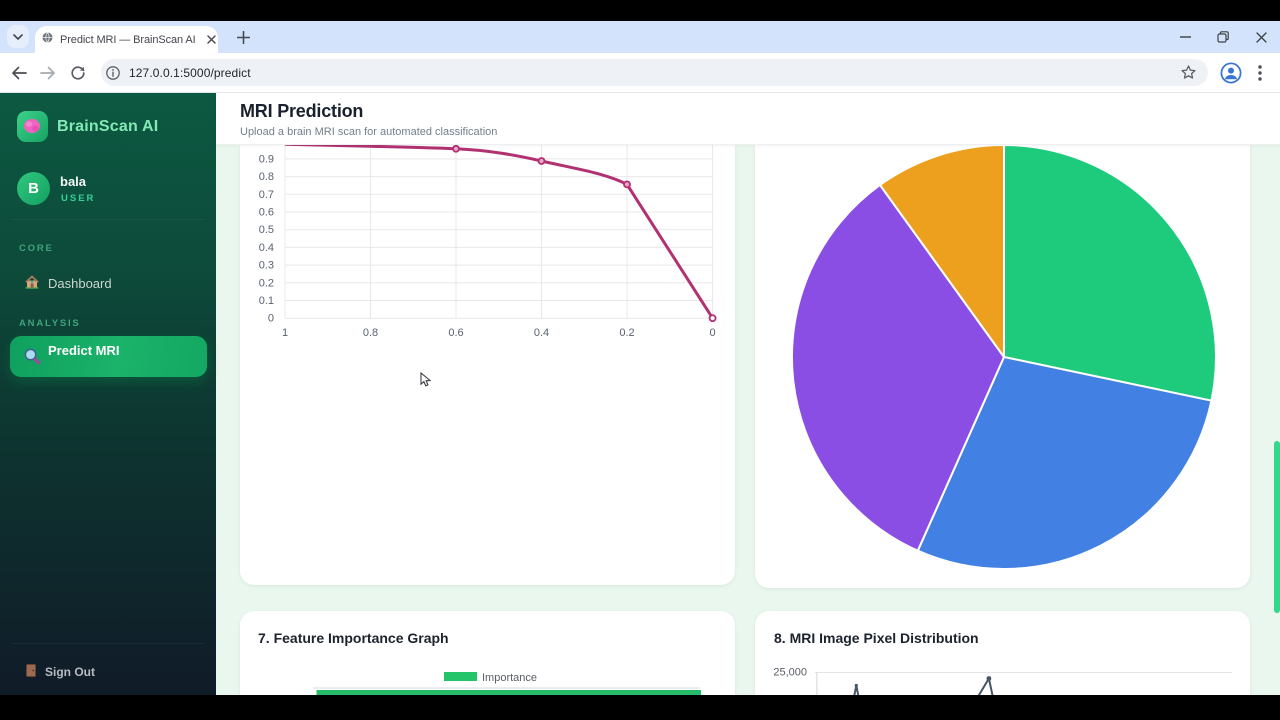 This screenshot has height=720, width=1280. What do you see at coordinates (266, 230) in the screenshot?
I see `svg-text: 0.5` at bounding box center [266, 230].